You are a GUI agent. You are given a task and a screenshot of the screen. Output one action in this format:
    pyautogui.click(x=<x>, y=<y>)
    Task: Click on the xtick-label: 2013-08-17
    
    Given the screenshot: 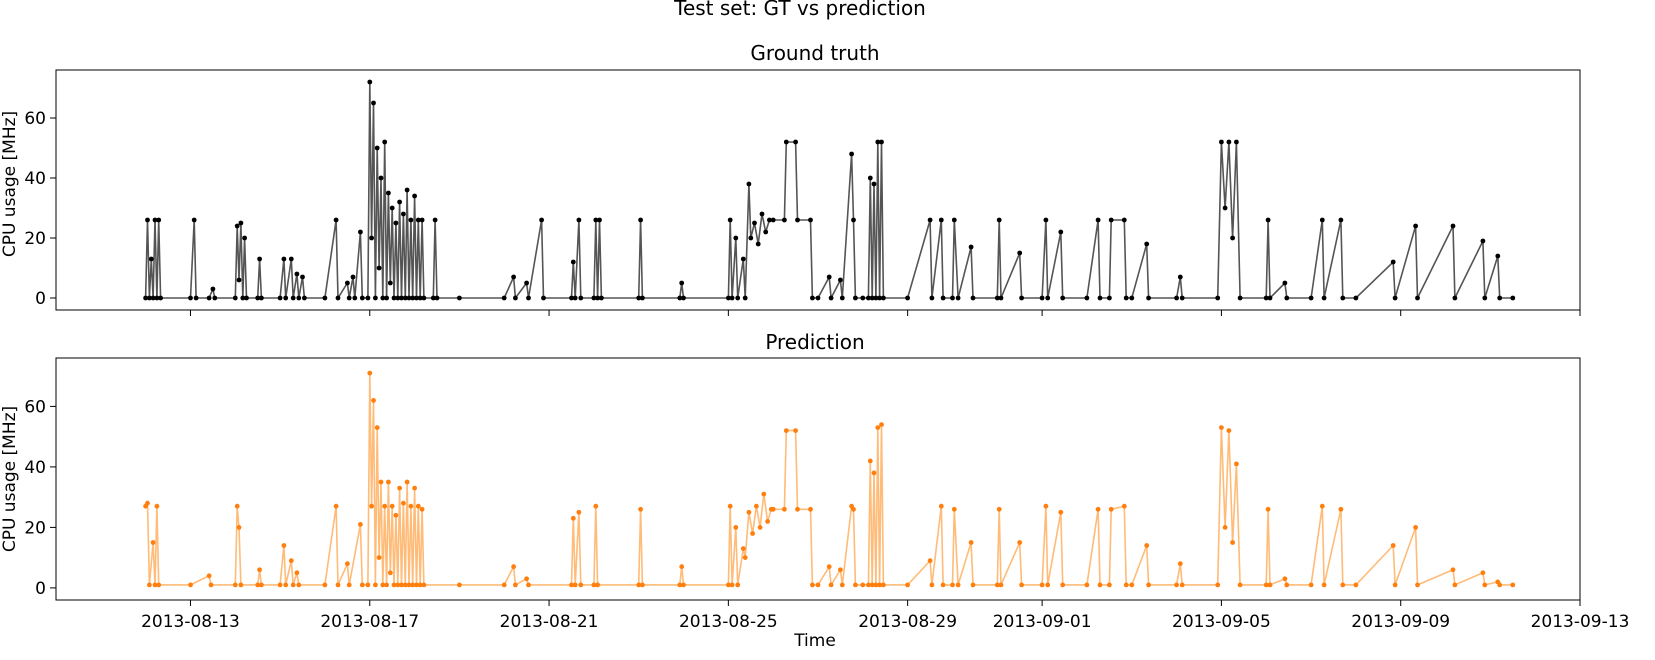 What is the action you would take?
    pyautogui.click(x=369, y=622)
    